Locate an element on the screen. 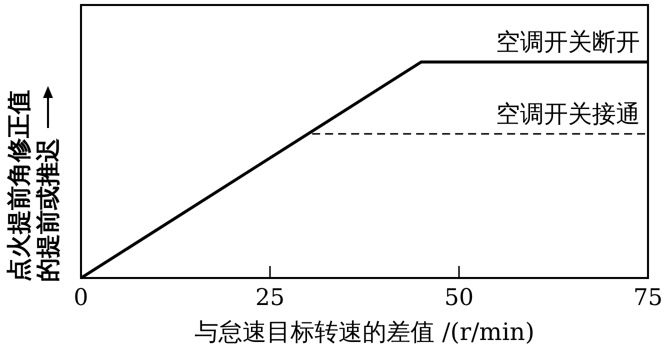 The width and height of the screenshot is (668, 351). y-axis-title: 点火提前角修正值的提前或推迟 is located at coordinates (33, 186).